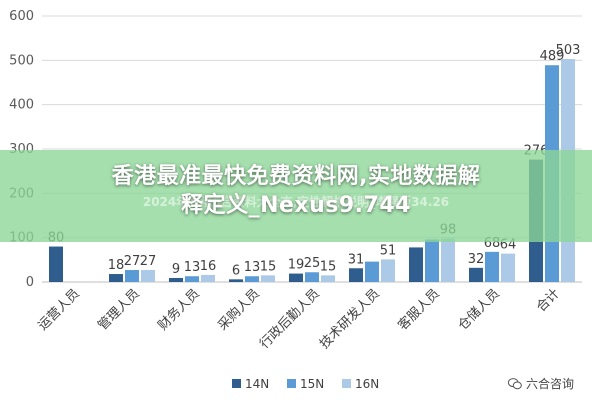 The width and height of the screenshot is (592, 400). Describe the element at coordinates (388, 250) in the screenshot. I see `data-label: 51` at that location.